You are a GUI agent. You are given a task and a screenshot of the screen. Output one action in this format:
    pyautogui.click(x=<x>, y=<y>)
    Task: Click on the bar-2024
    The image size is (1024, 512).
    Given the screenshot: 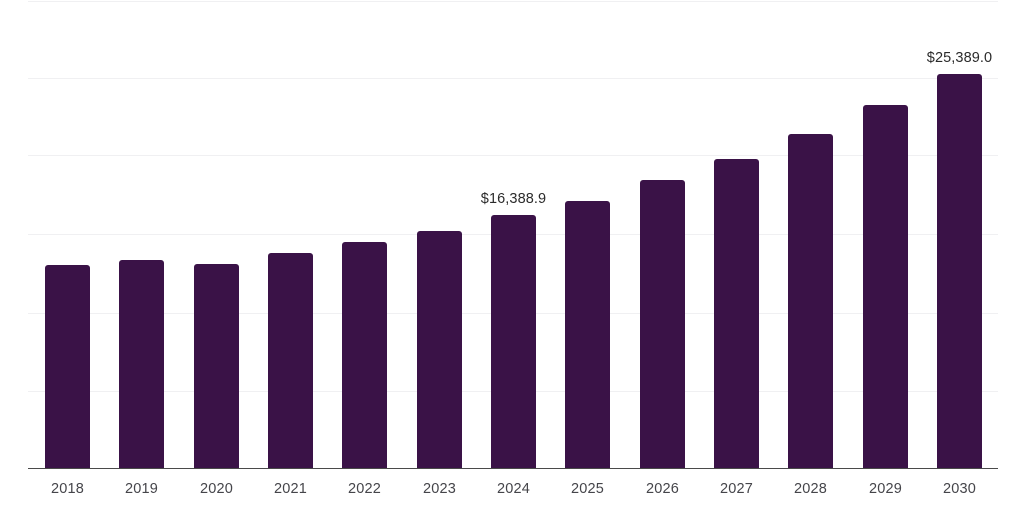 What is the action you would take?
    pyautogui.click(x=513, y=342)
    